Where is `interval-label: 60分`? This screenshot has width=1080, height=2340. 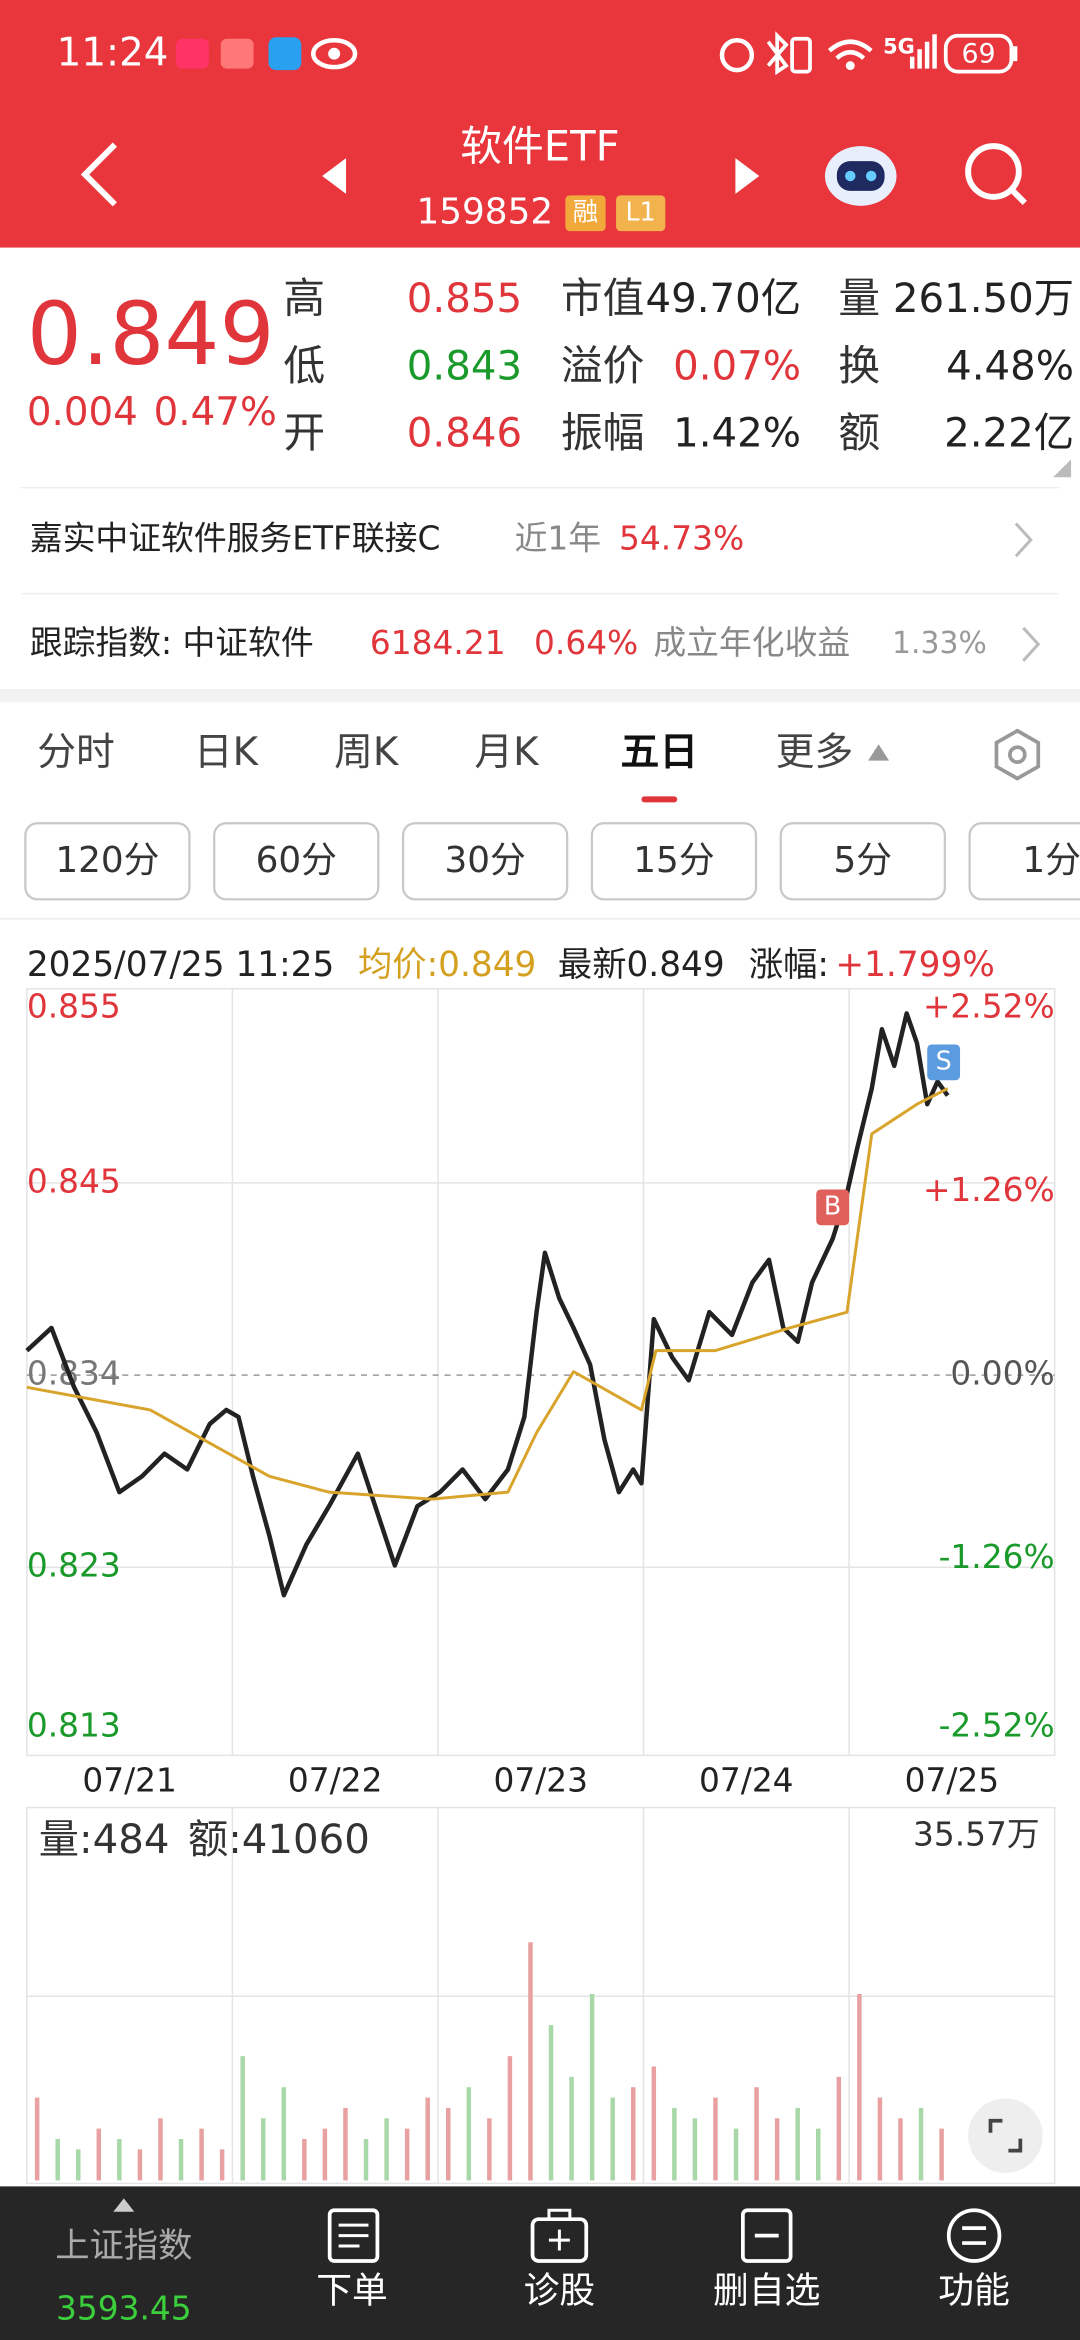 interval-label: 60分 is located at coordinates (296, 860).